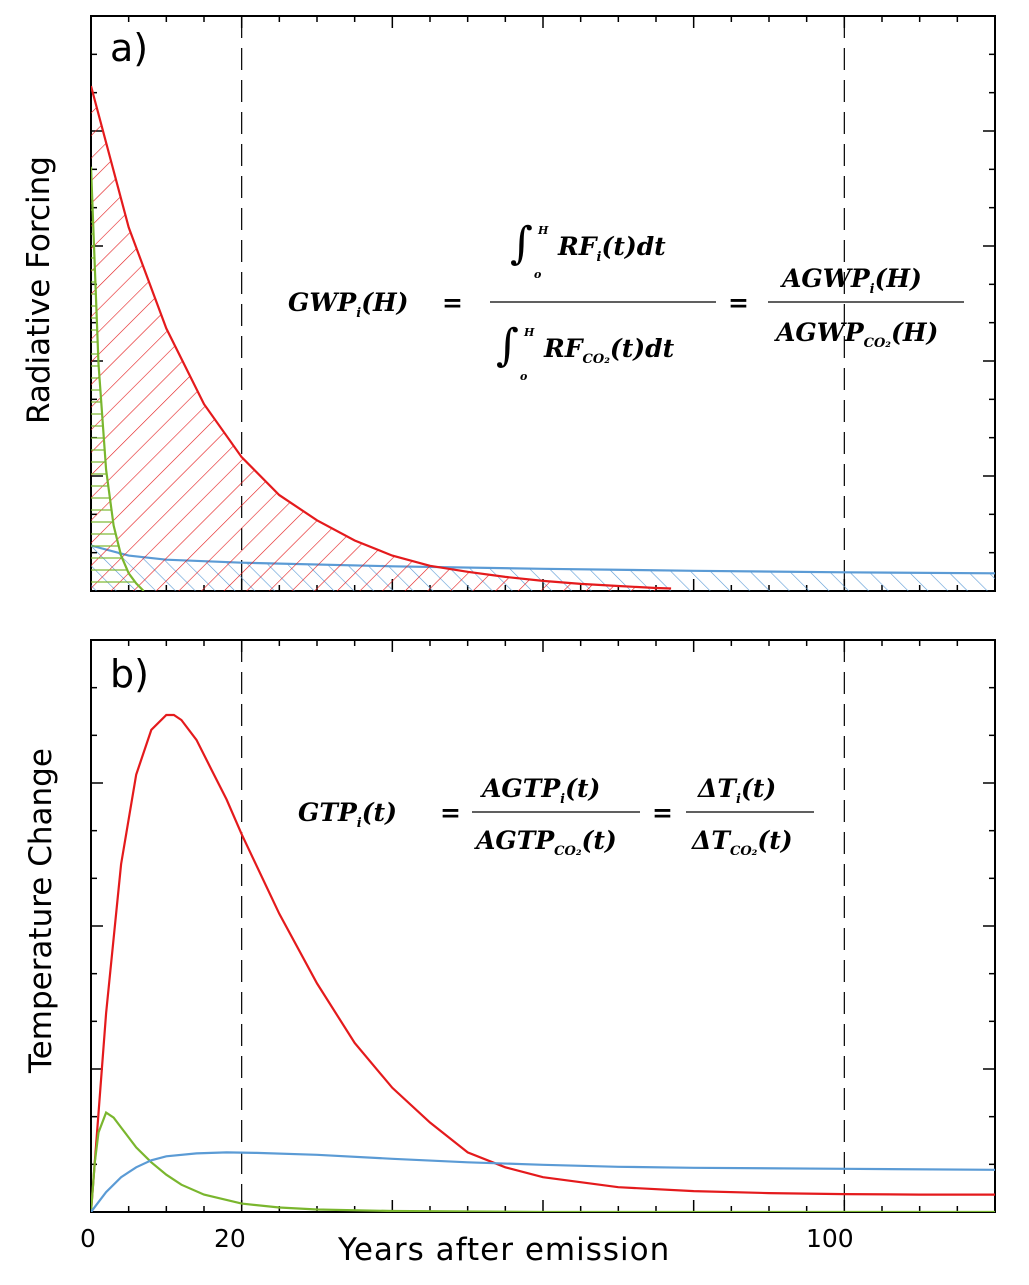 This screenshot has width=1029, height=1285. I want to click on x-axis-label: Years after emission, so click(504, 1250).